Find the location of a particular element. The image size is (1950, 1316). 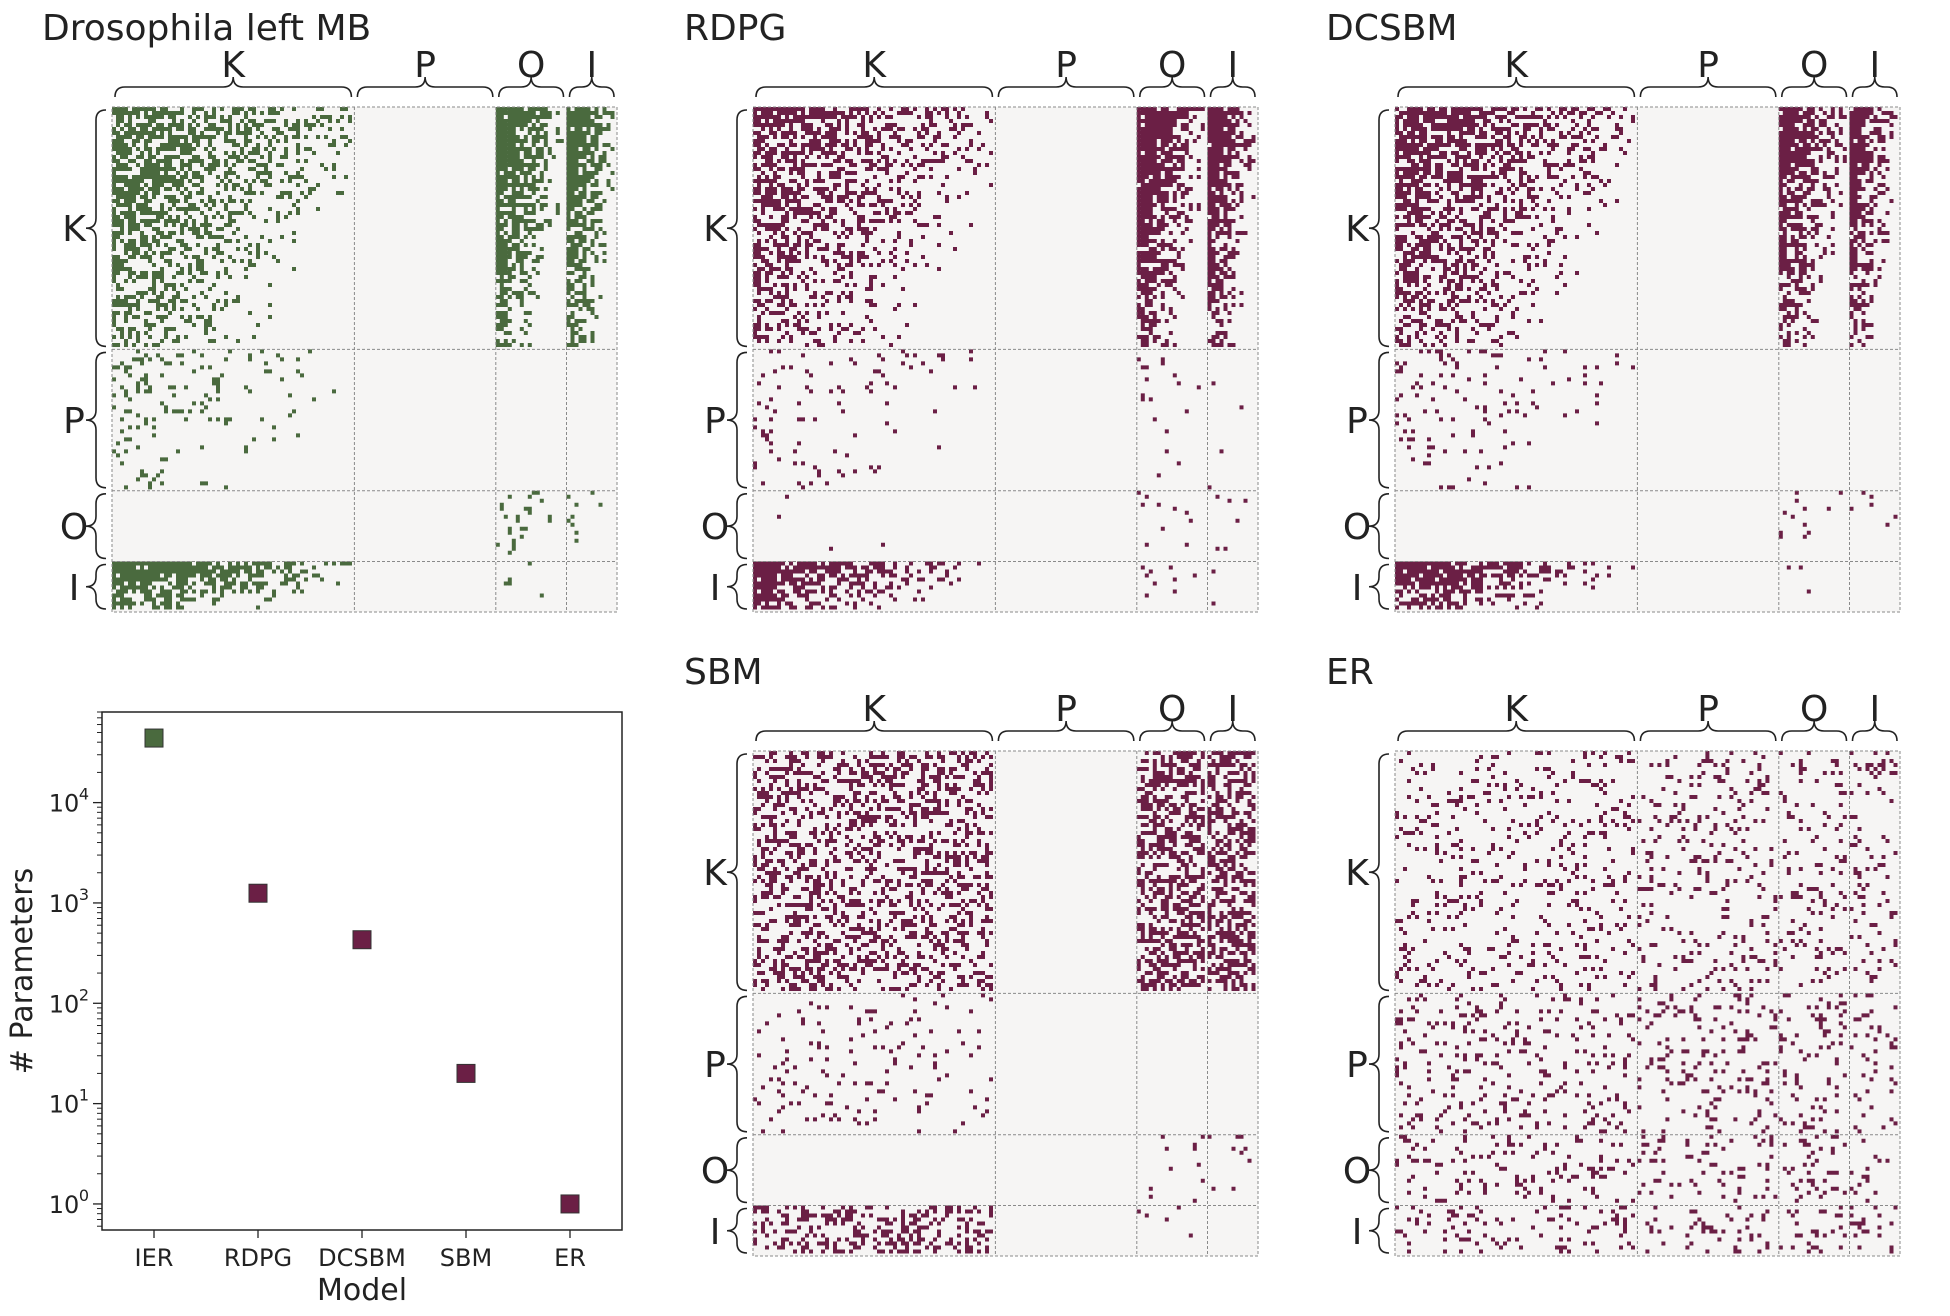

top-block-label-P: P is located at coordinates (1708, 709).